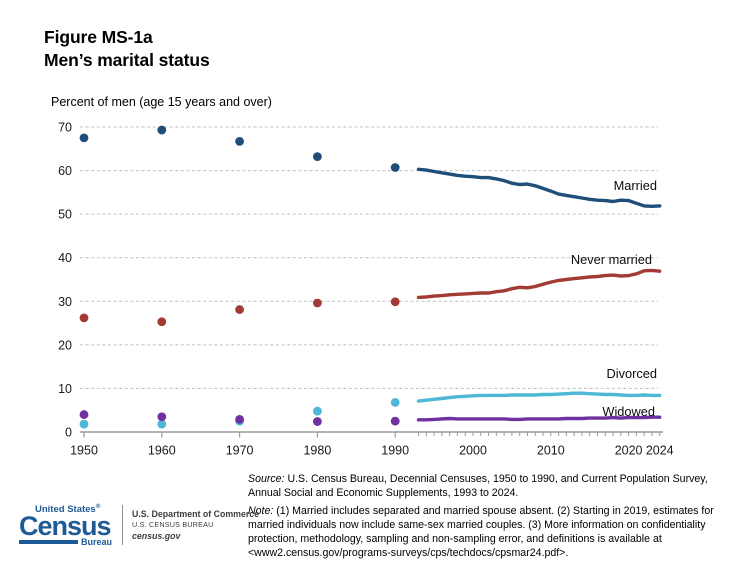 The height and width of the screenshot is (562, 750). I want to click on logo-bar, so click(48, 542).